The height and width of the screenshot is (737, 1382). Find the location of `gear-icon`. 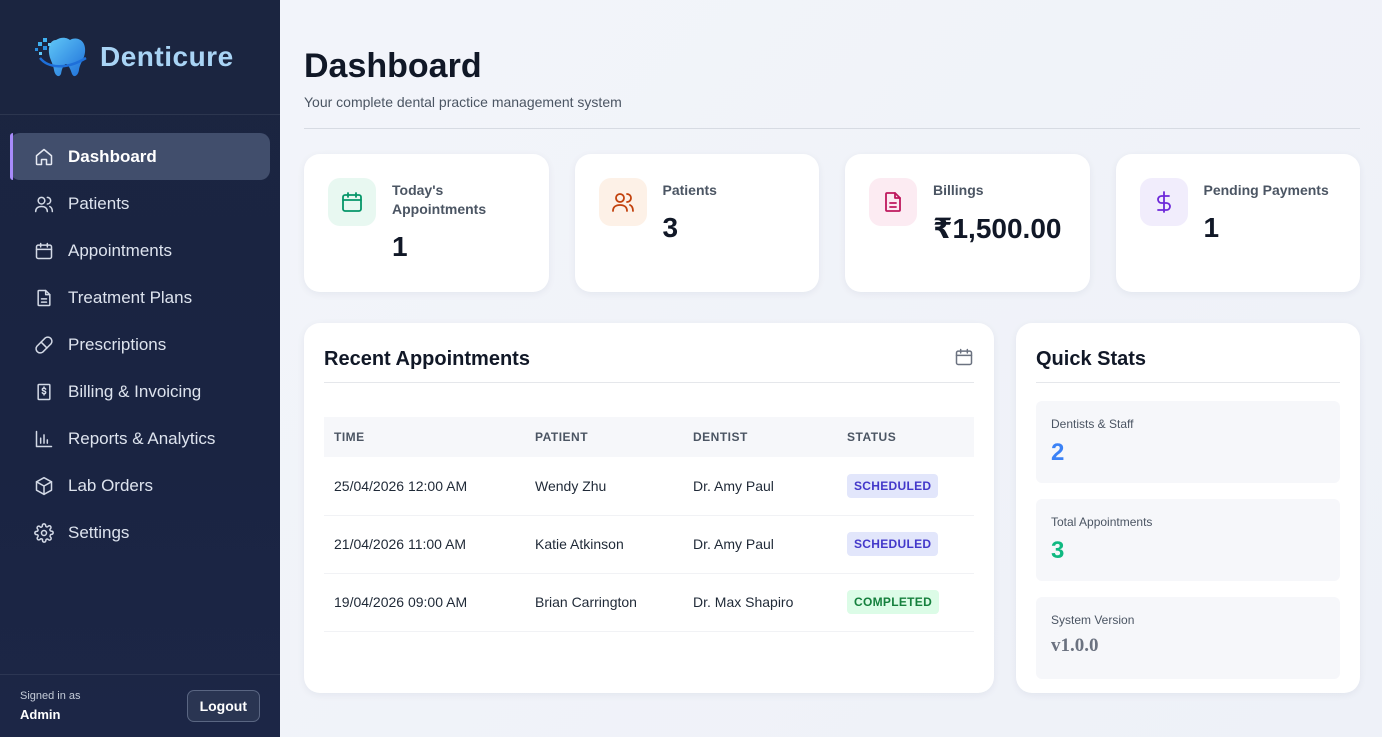

gear-icon is located at coordinates (44, 532).